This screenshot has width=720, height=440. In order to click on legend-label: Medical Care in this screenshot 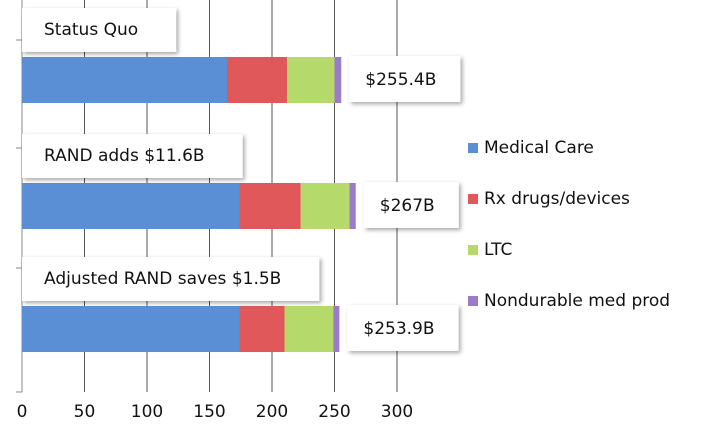, I will do `click(539, 148)`.